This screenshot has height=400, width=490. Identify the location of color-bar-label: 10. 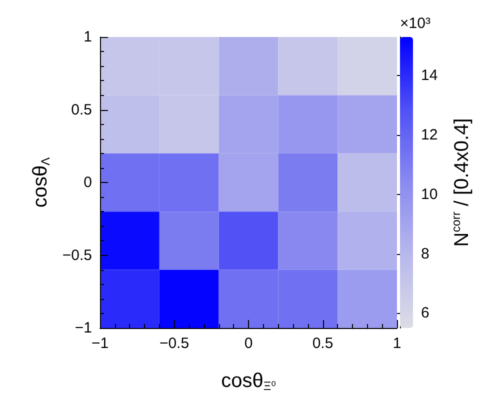
(429, 194).